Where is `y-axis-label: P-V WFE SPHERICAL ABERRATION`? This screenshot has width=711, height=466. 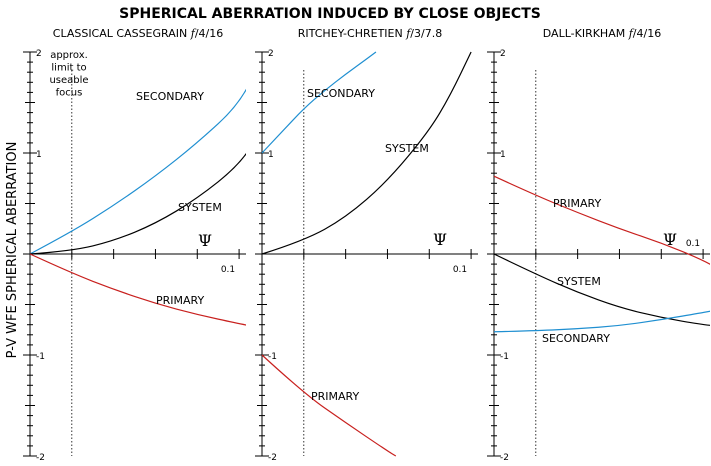
y-axis-label: P-V WFE SPHERICAL ABERRATION is located at coordinates (12, 250).